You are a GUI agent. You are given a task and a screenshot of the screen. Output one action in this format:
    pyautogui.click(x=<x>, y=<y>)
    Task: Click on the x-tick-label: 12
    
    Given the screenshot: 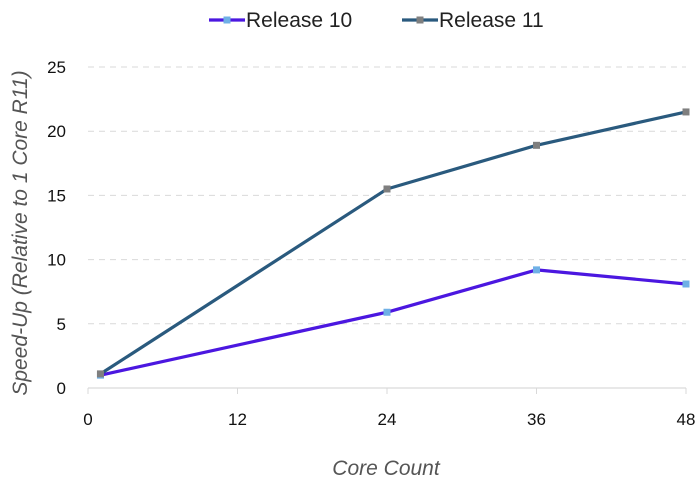 What is the action you would take?
    pyautogui.click(x=237, y=419)
    